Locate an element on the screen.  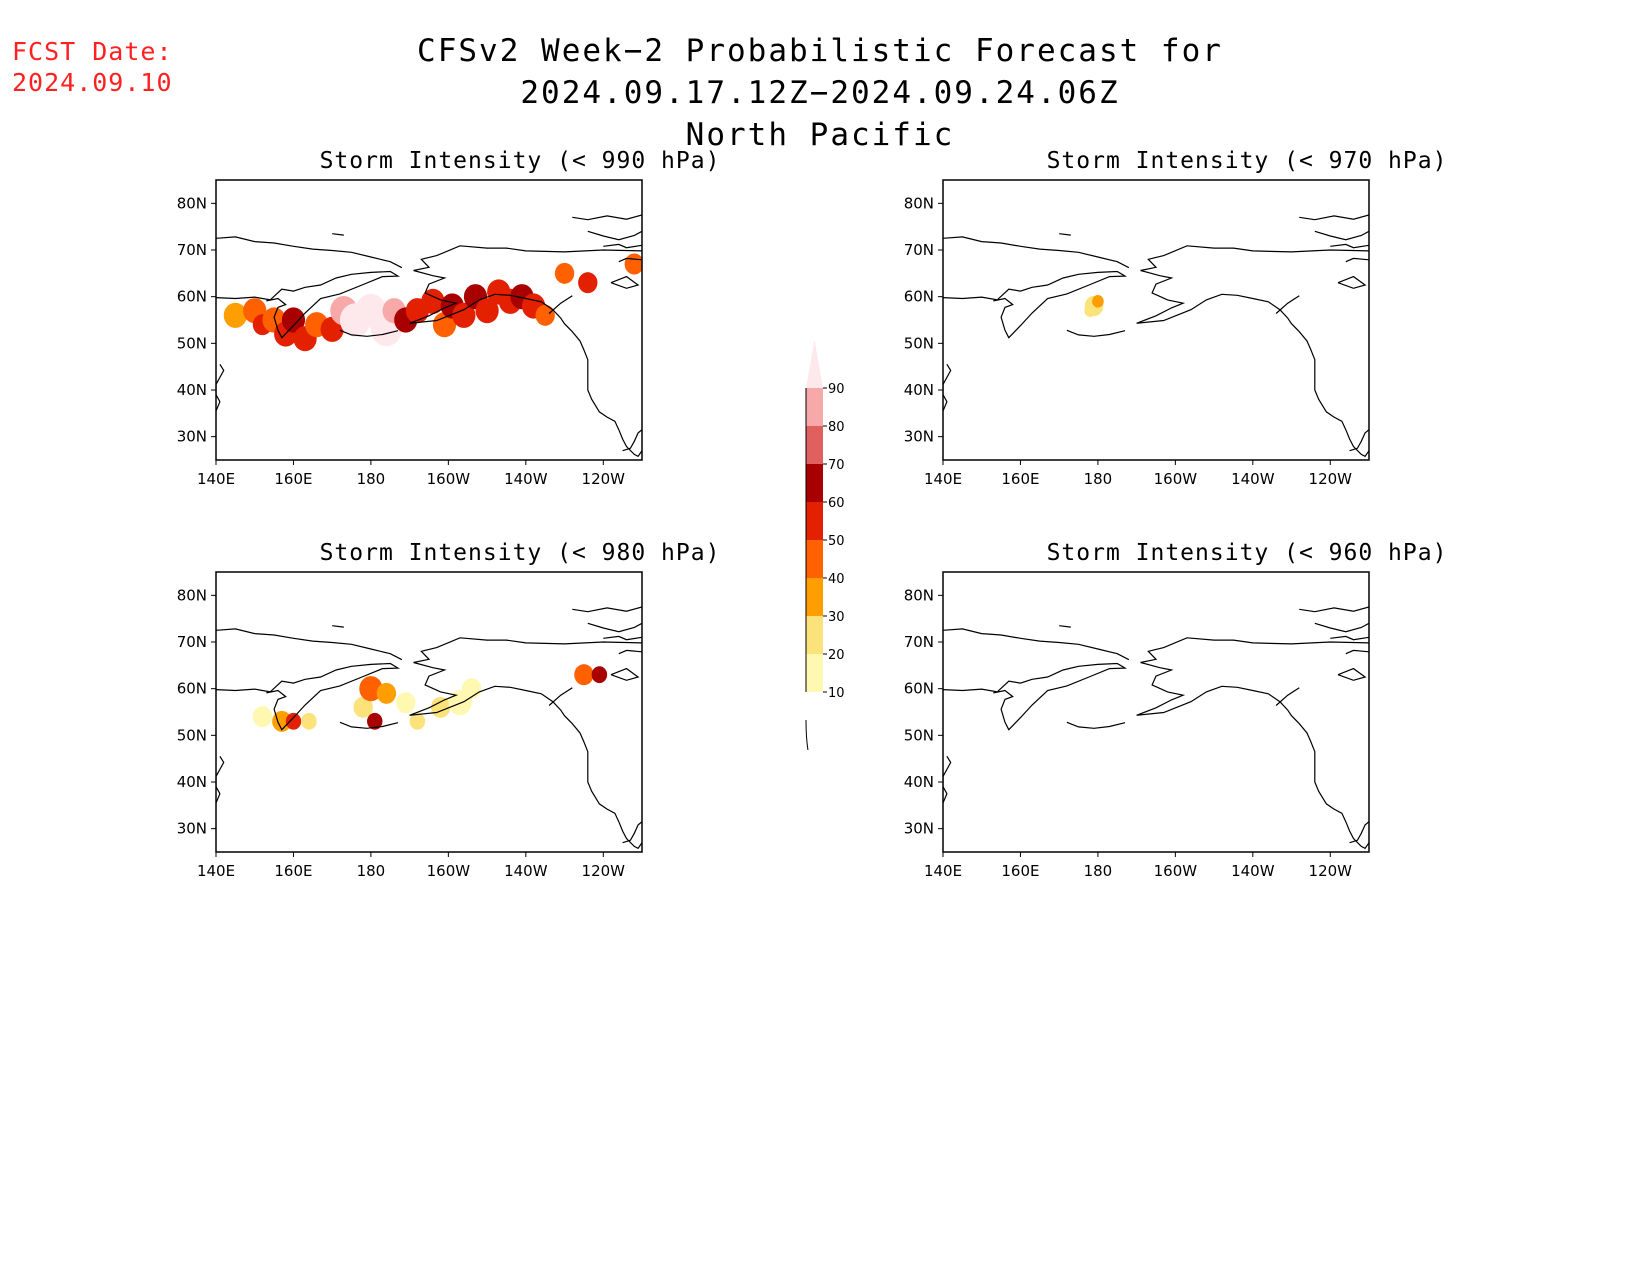
colorbar-label: 40 is located at coordinates (836, 579).